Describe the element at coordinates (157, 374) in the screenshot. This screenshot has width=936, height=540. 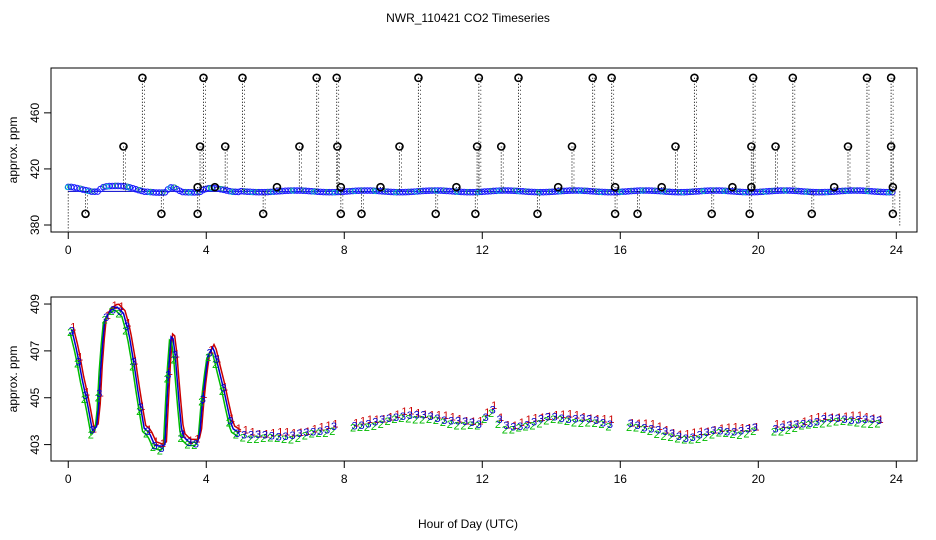
I see `bottom-series-1-line` at that location.